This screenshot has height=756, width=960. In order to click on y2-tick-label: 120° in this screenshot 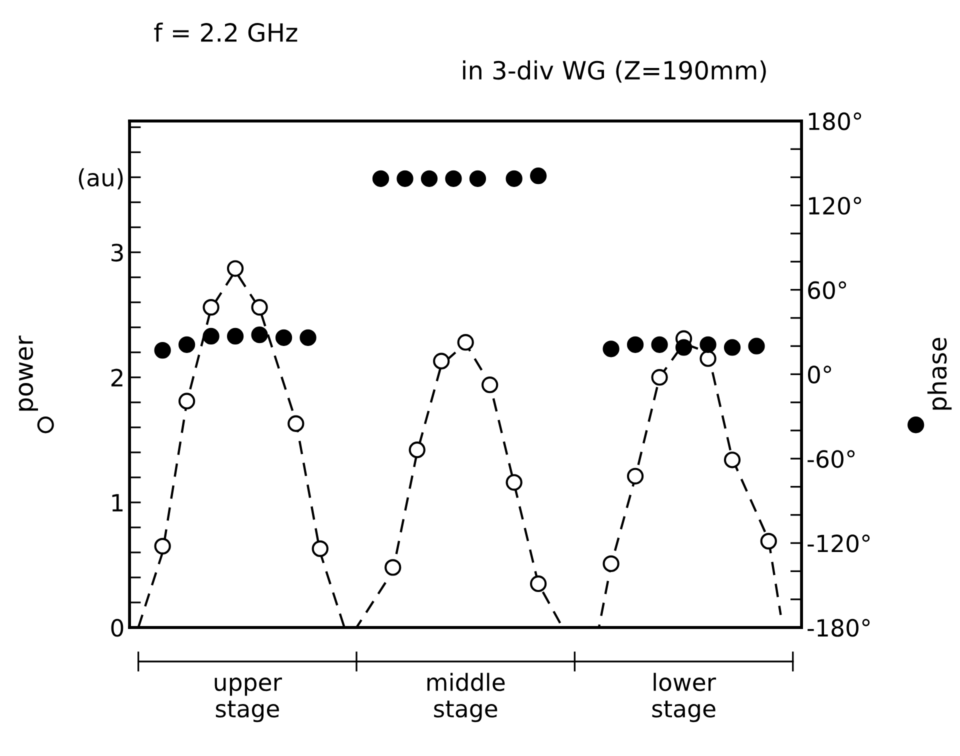, I will do `click(835, 205)`.